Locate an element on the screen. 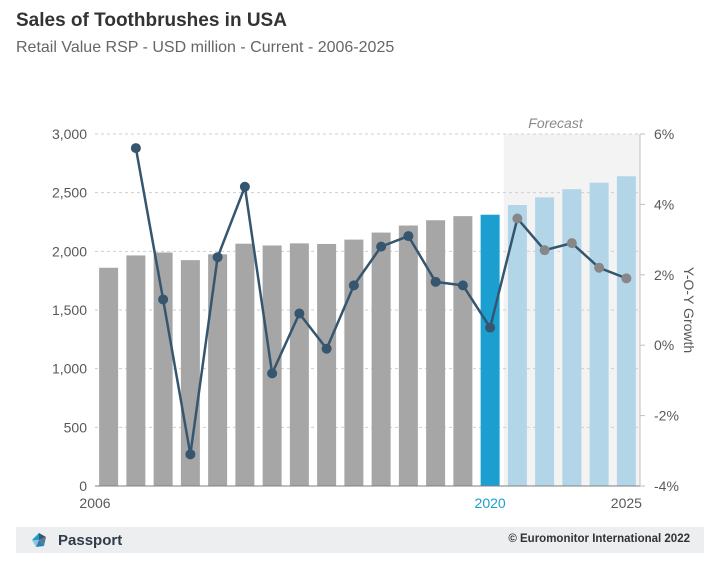 The width and height of the screenshot is (720, 571). bar-2011 is located at coordinates (245, 364).